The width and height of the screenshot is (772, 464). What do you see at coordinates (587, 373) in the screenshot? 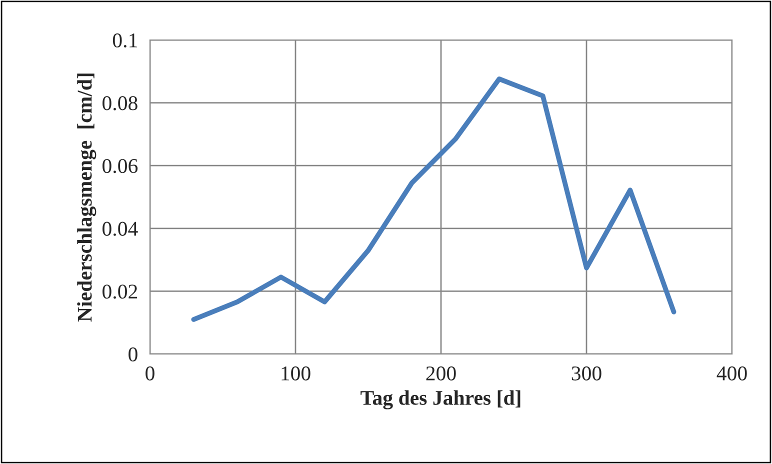
I see `x-tick-label: 300` at bounding box center [587, 373].